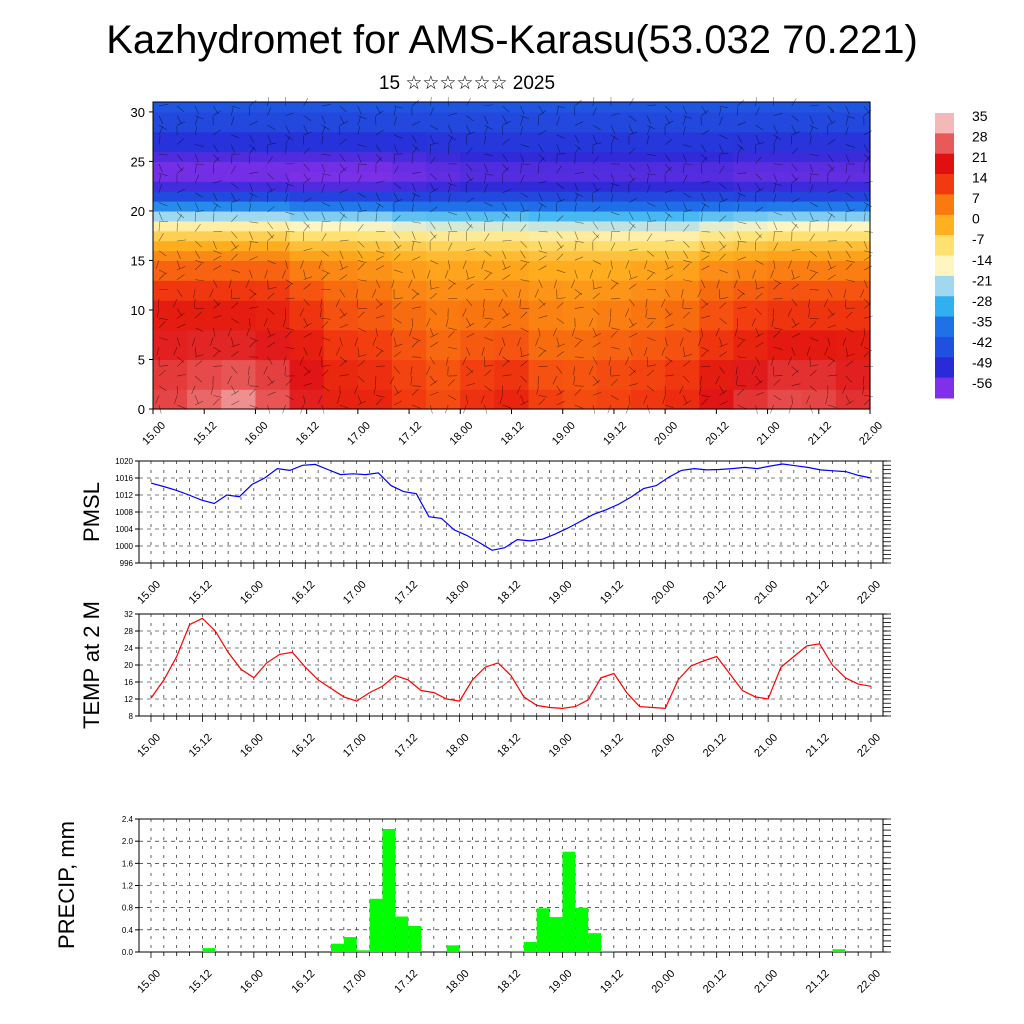 This screenshot has width=1024, height=1024. Describe the element at coordinates (252, 746) in the screenshot. I see `x-tick-label: 16.00` at that location.